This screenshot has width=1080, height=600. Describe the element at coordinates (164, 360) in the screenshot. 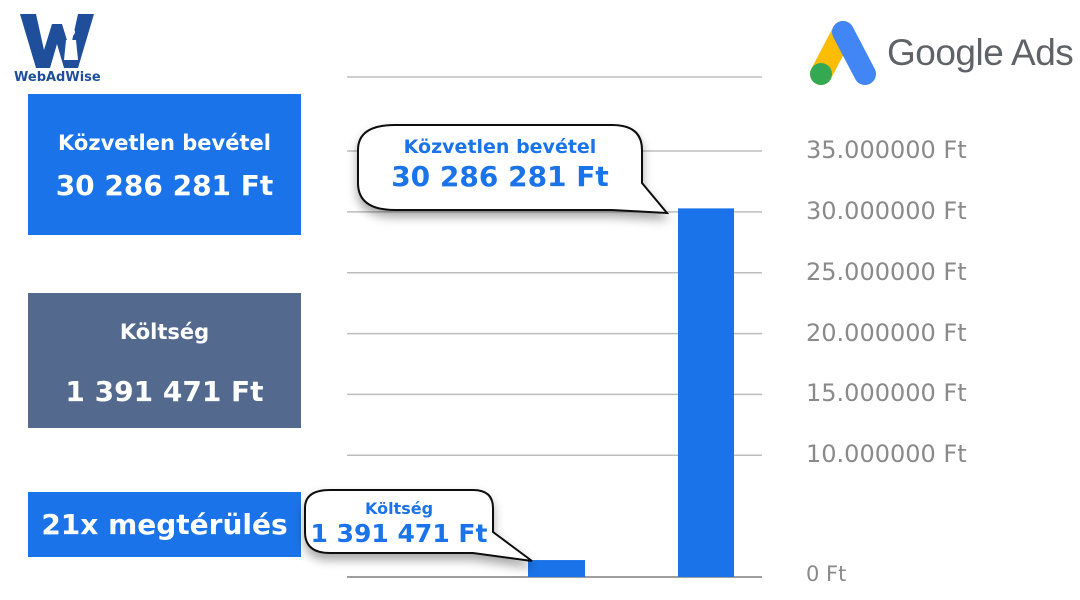

I see `cost-card: Költség 1 391 471 Ft` at that location.